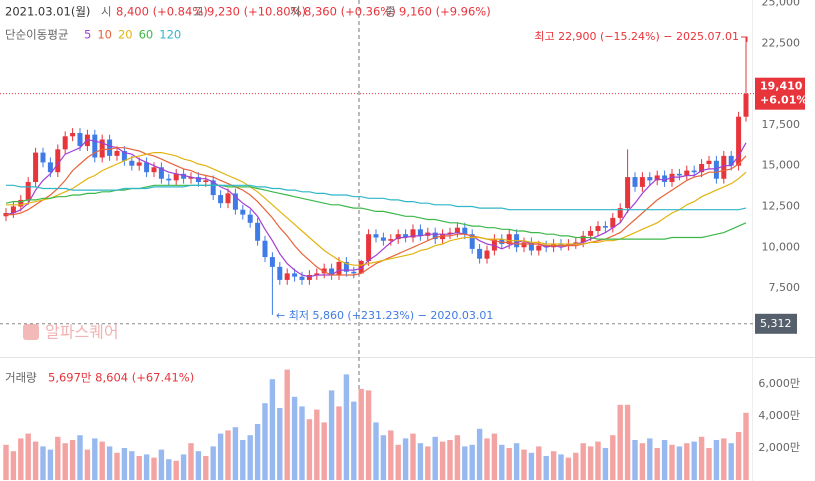 The height and width of the screenshot is (481, 815). I want to click on low-annotation: ← 최저 5,860 (+231.23%) − 2020.03.01, so click(384, 315).